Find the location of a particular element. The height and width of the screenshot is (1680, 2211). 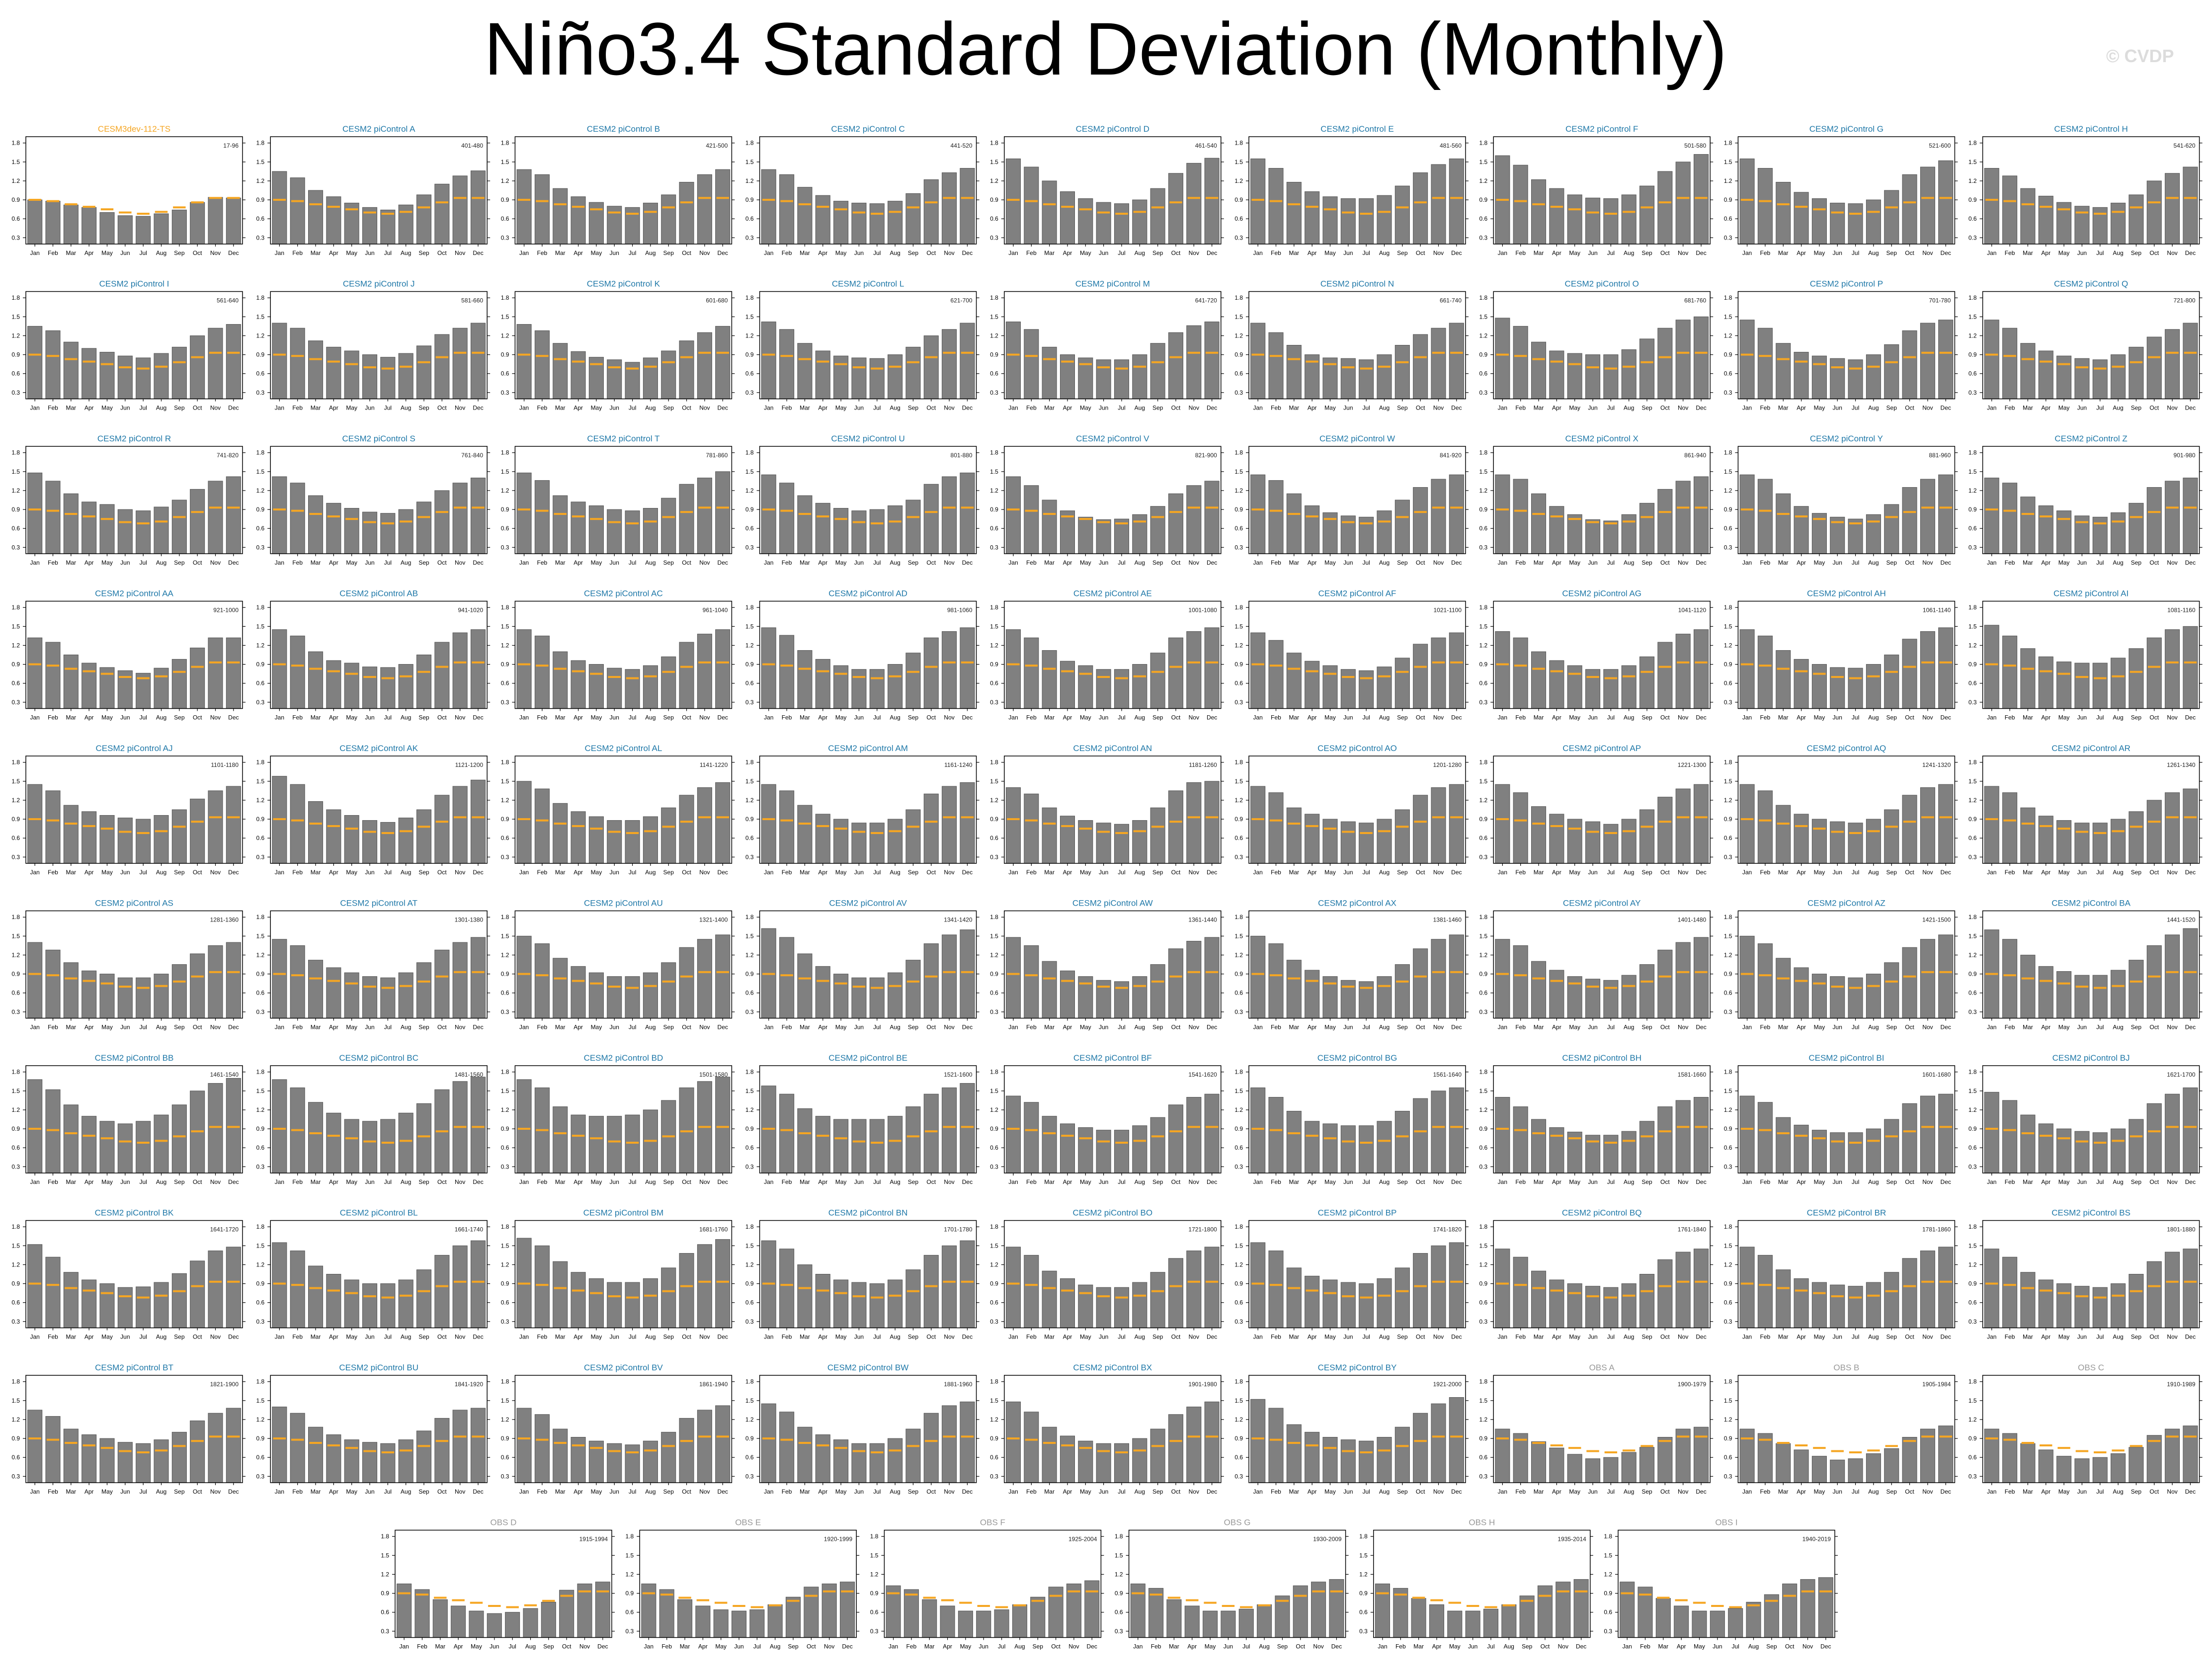

y-tick-label: 0.3 is located at coordinates (260, 237).